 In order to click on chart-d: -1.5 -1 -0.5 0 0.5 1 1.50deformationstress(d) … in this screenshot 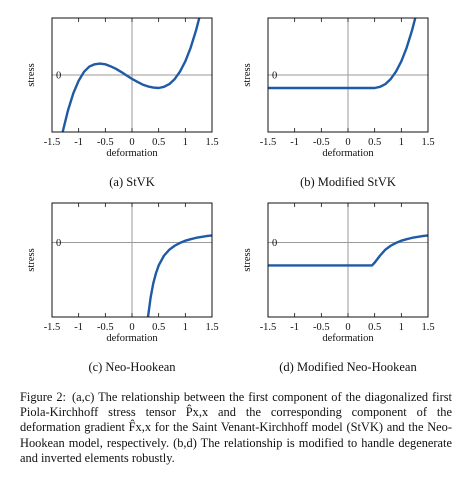, I will do `click(338, 288)`.